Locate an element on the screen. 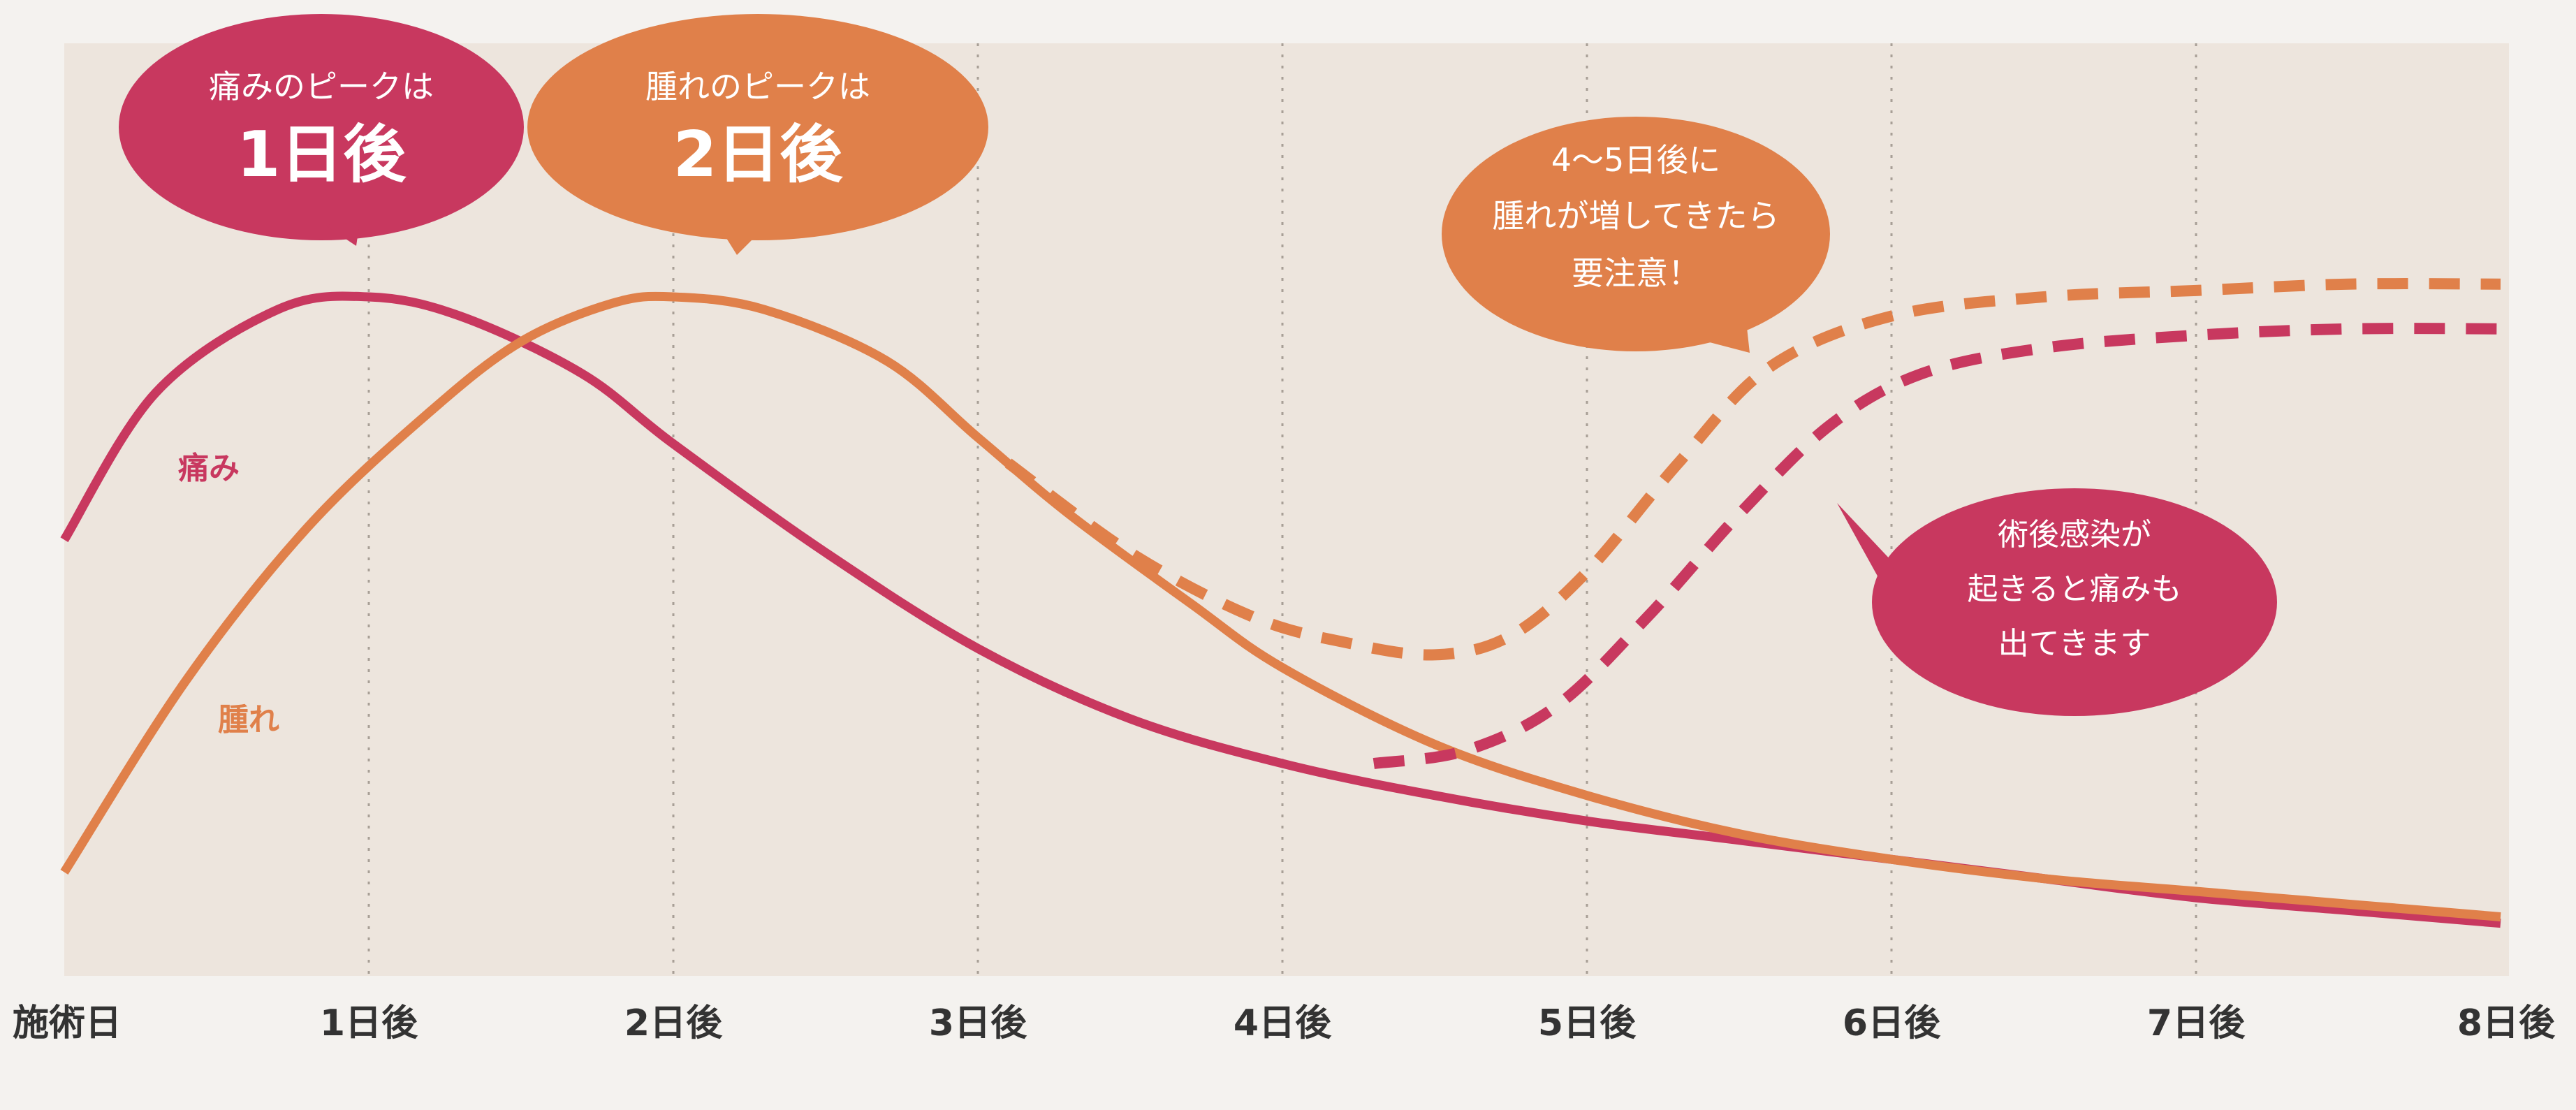  callout-text-line-0: 痛みのピークは is located at coordinates (321, 87).